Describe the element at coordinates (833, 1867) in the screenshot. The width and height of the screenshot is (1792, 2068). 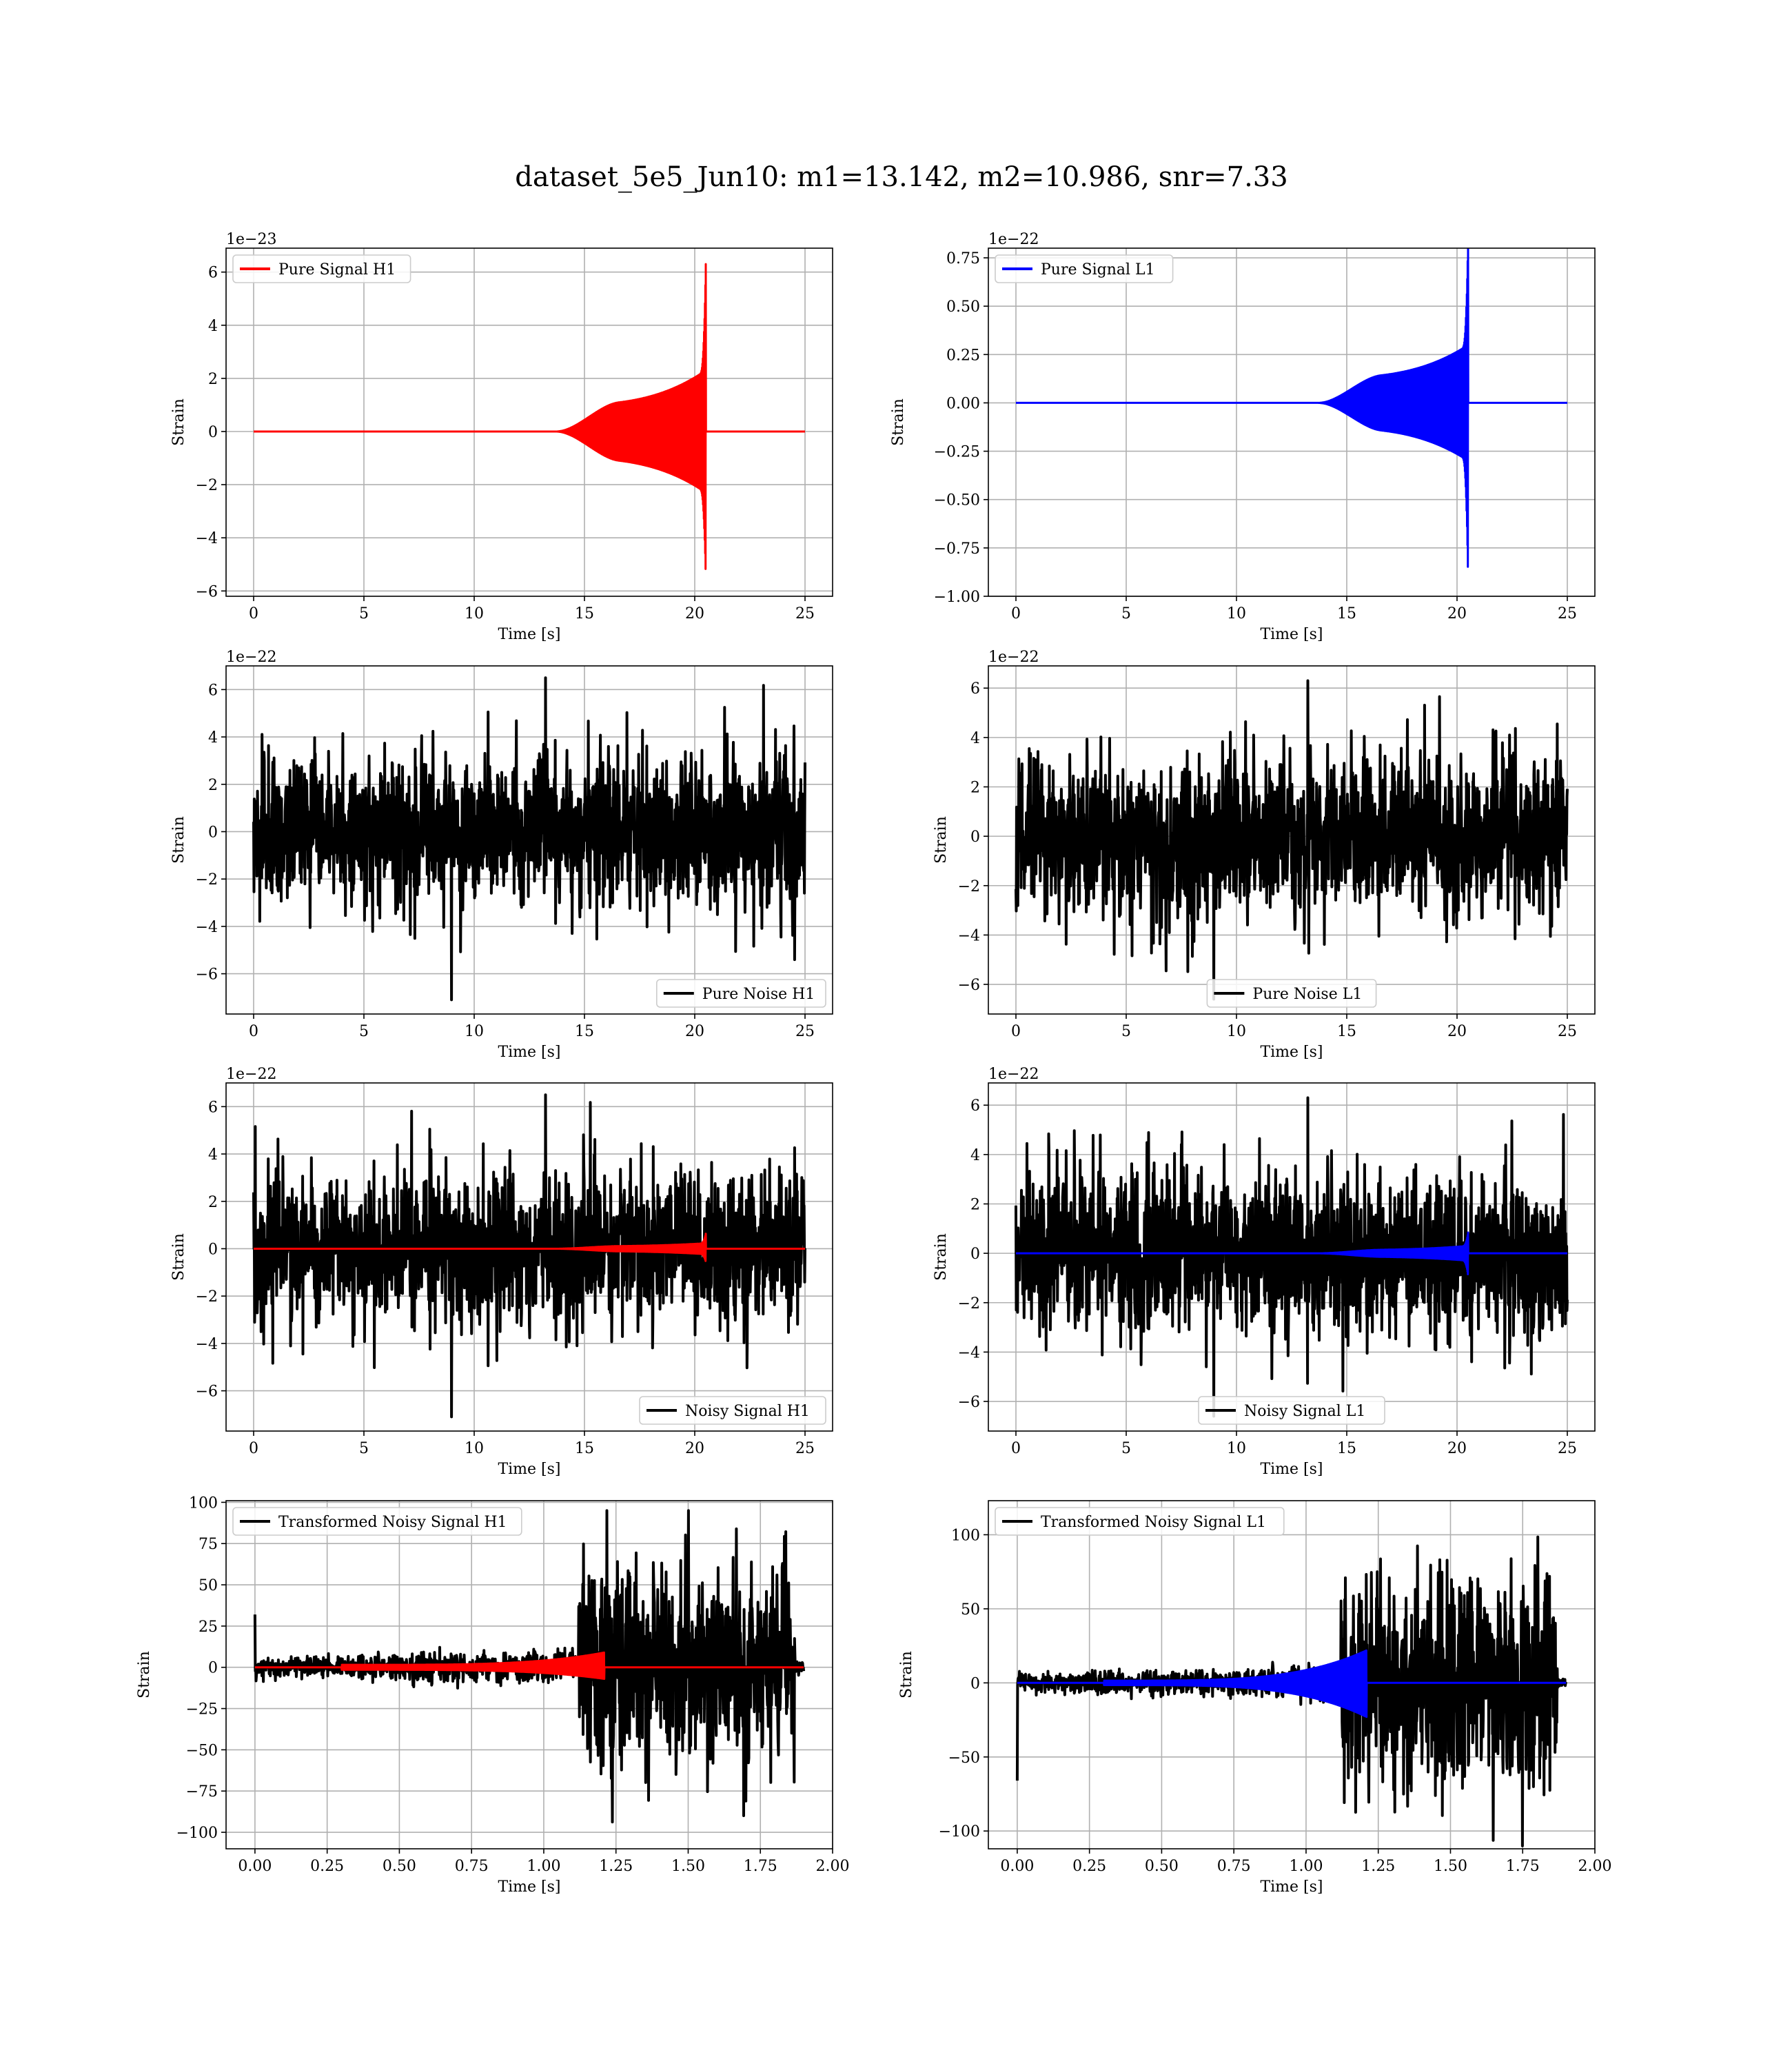
I see `x-tick-label: 2.00` at that location.